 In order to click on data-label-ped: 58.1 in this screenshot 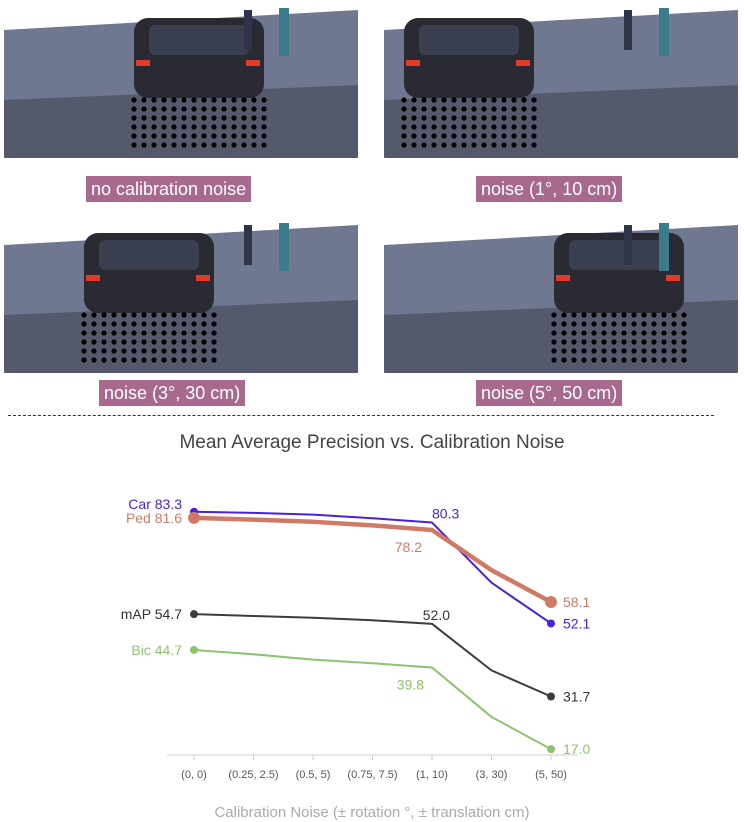, I will do `click(576, 602)`.